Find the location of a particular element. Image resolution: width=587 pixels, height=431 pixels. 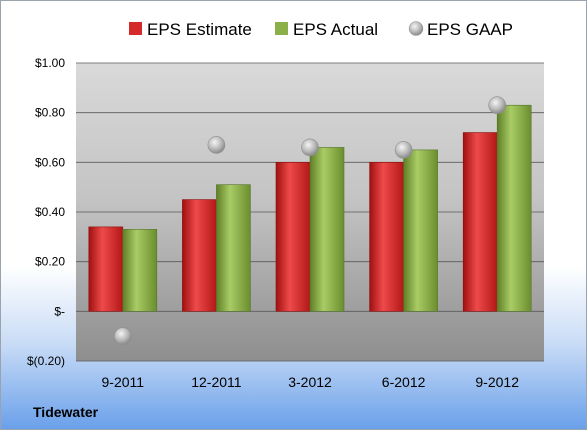

x-axis-category-labels: 9-2011 12-2011 3-2012 6-2012 9-2012 is located at coordinates (311, 382).